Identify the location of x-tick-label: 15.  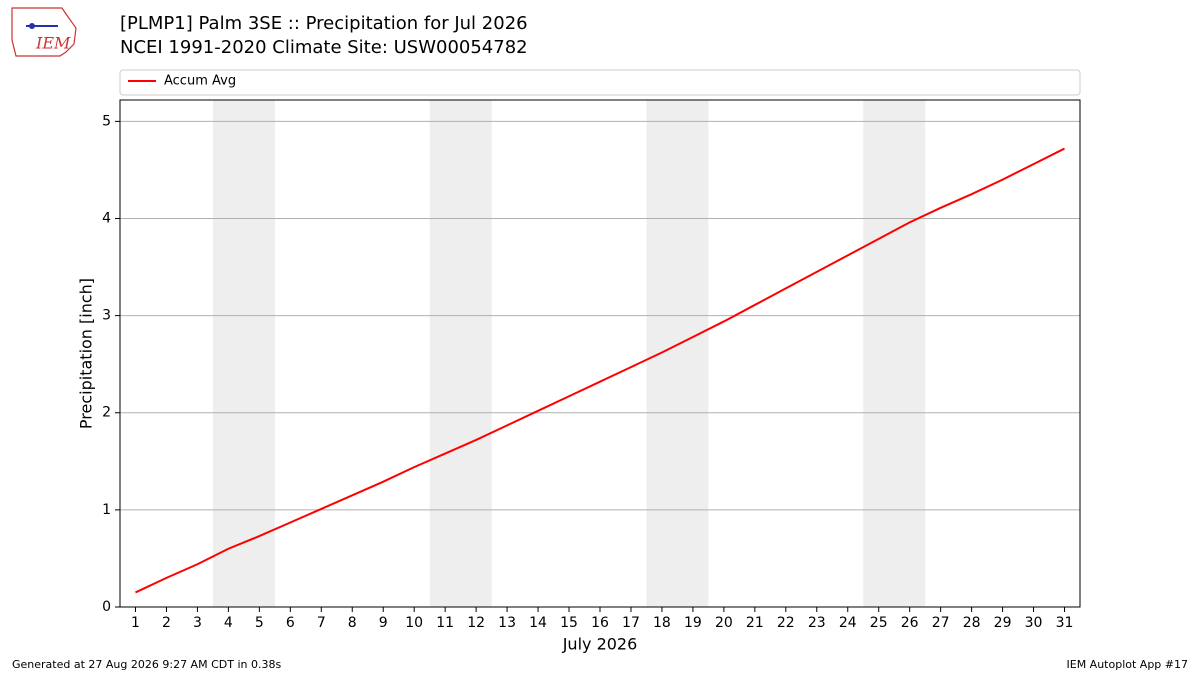
(569, 623).